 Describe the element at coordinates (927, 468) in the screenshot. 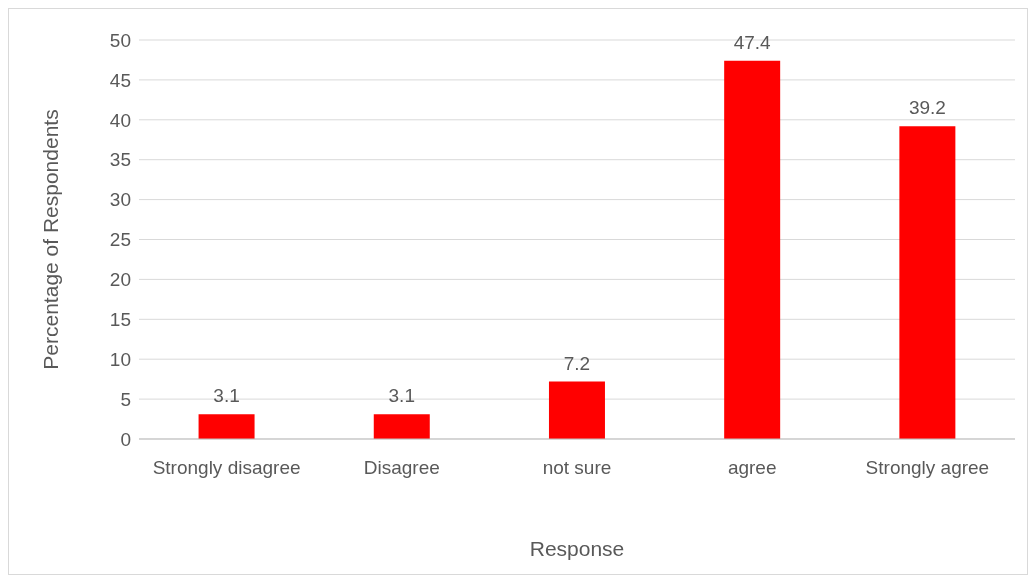

I see `x-tick-label: Strongly agree` at that location.